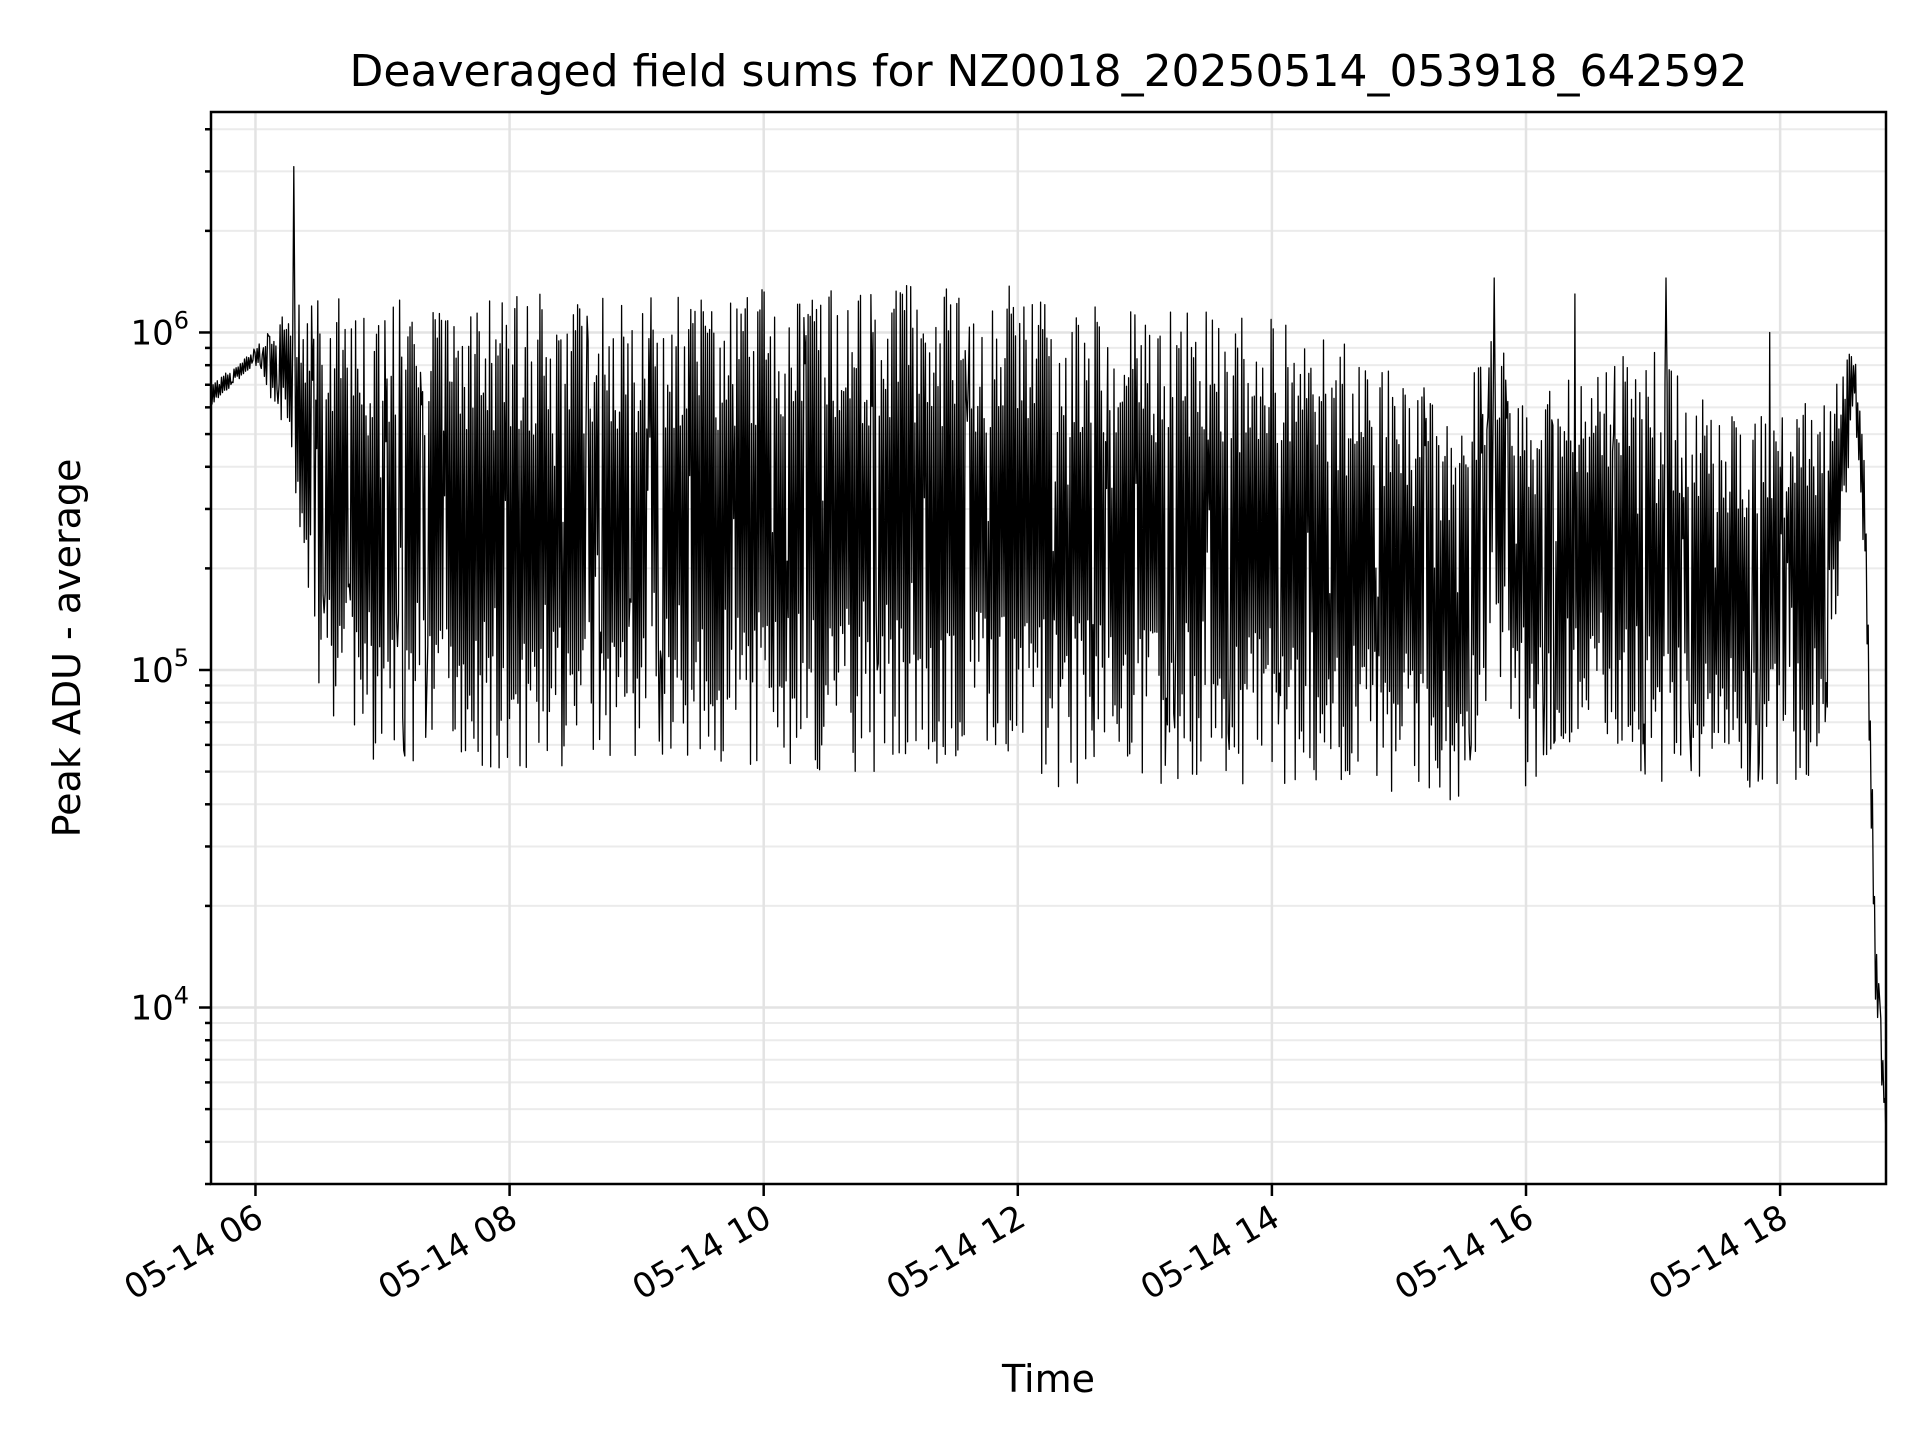 The height and width of the screenshot is (1440, 1920). I want to click on y-tick-label: 10⁵, so click(159, 667).